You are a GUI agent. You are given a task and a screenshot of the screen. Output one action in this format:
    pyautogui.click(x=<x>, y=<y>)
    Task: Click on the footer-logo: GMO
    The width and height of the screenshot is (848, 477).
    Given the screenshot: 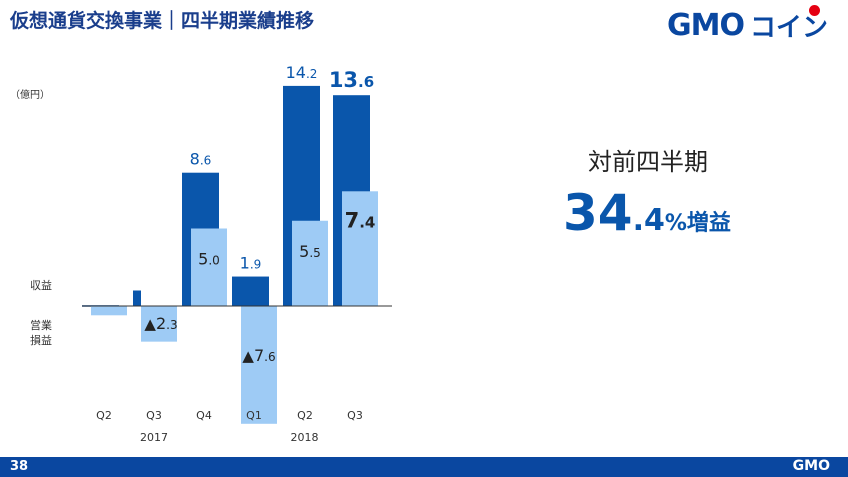 What is the action you would take?
    pyautogui.click(x=811, y=466)
    